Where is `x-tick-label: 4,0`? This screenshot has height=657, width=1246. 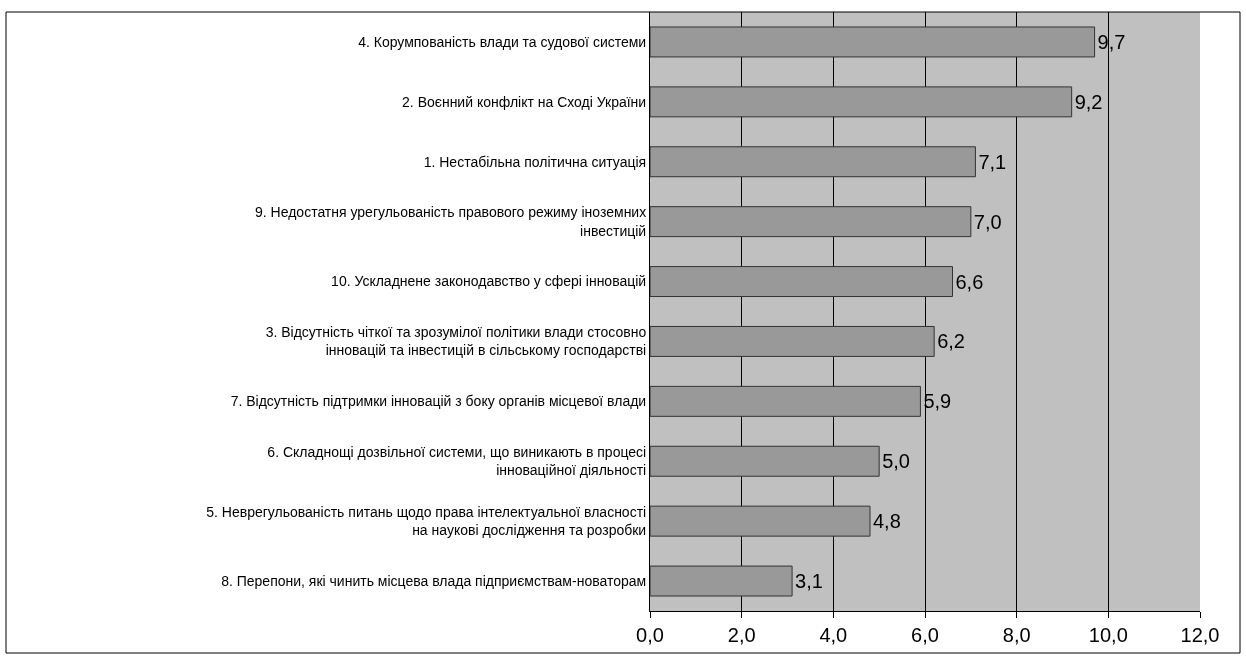
x-tick-label: 4,0 is located at coordinates (833, 635).